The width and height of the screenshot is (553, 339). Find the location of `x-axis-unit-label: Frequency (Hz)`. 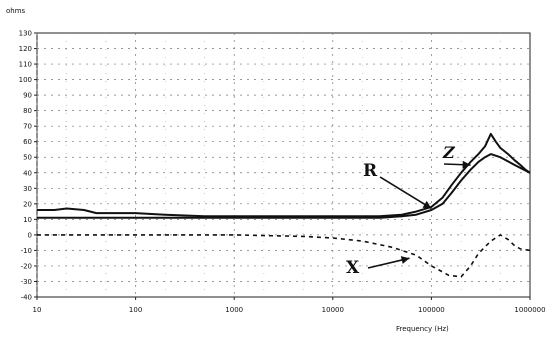

x-axis-unit-label: Frequency (Hz) is located at coordinates (422, 329).